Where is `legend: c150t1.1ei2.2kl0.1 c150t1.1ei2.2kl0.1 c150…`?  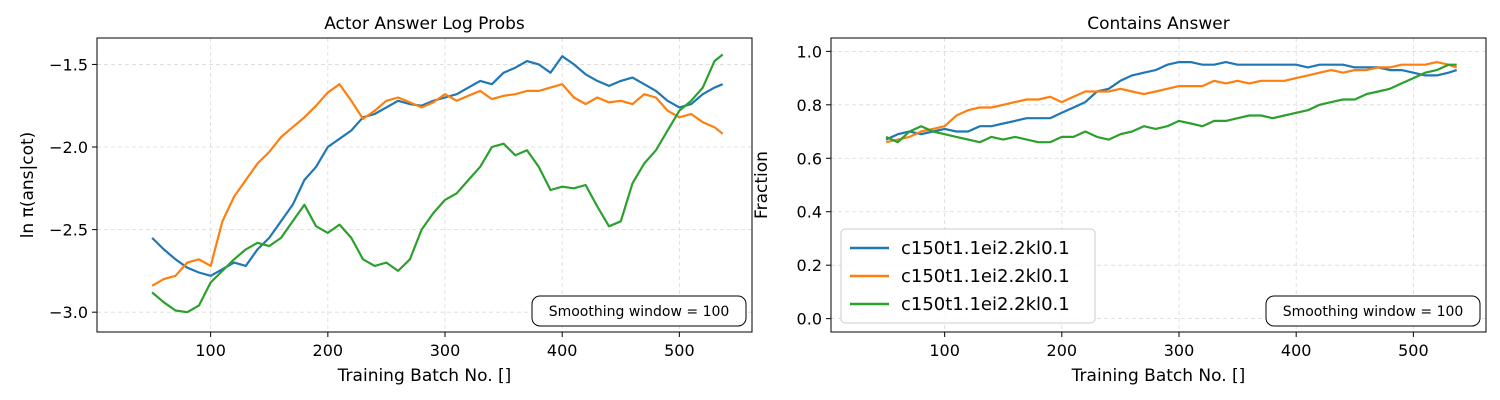
legend: c150t1.1ei2.2kl0.1 c150t1.1ei2.2kl0.1 c150… is located at coordinates (968, 276).